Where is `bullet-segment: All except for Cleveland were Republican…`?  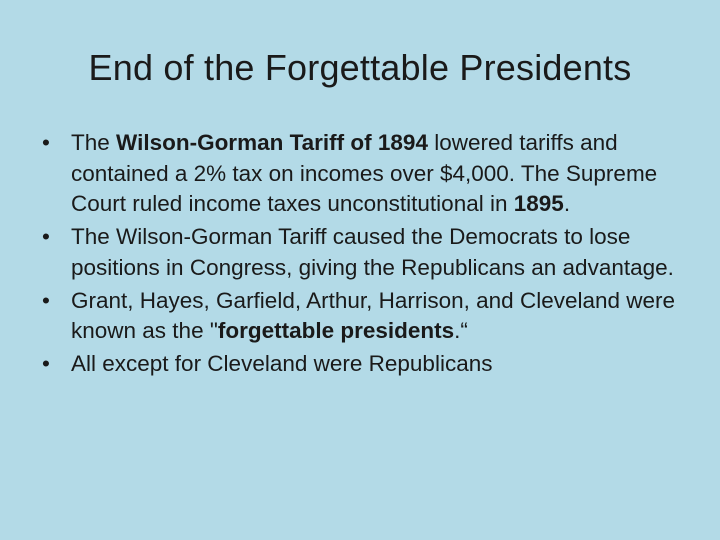
bullet-segment: All except for Cleveland were Republican… is located at coordinates (282, 363).